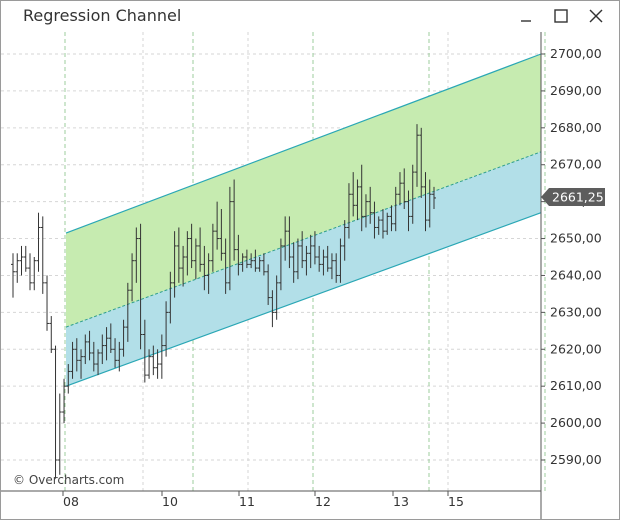 The width and height of the screenshot is (620, 523). What do you see at coordinates (576, 53) in the screenshot?
I see `price-tick-label: 2700,00` at bounding box center [576, 53].